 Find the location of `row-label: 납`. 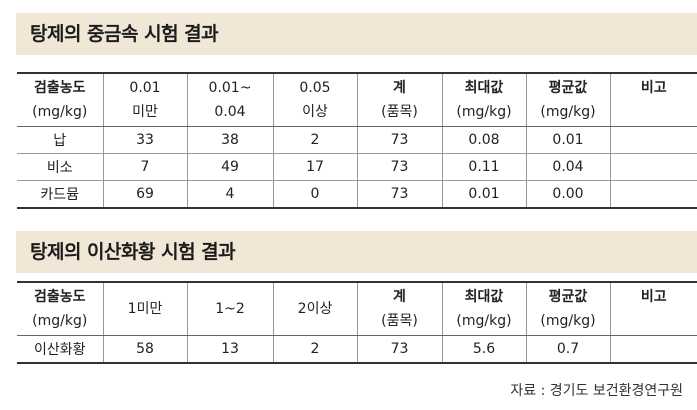

row-label: 납 is located at coordinates (60, 140).